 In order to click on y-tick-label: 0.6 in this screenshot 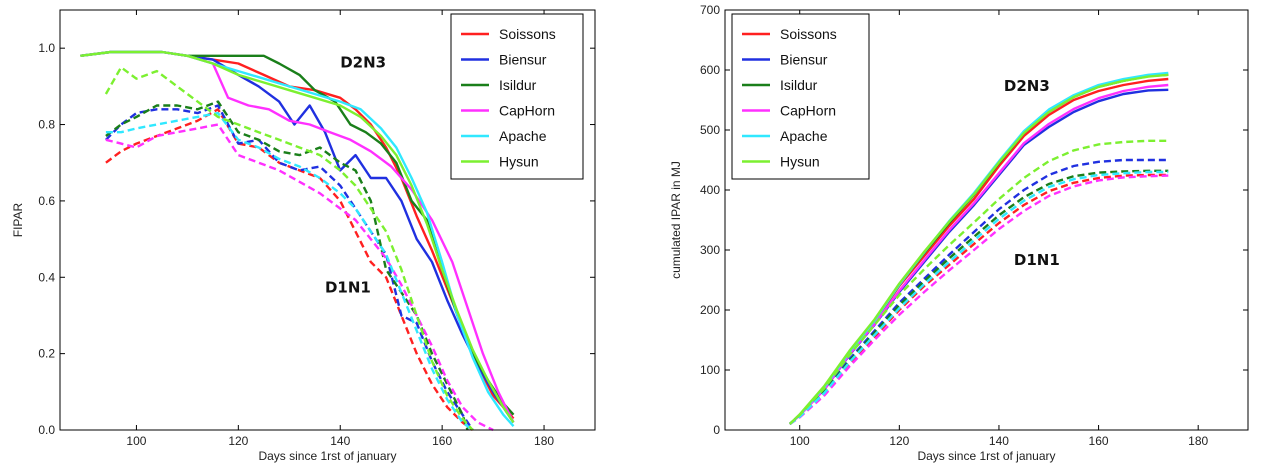, I will do `click(46, 201)`.